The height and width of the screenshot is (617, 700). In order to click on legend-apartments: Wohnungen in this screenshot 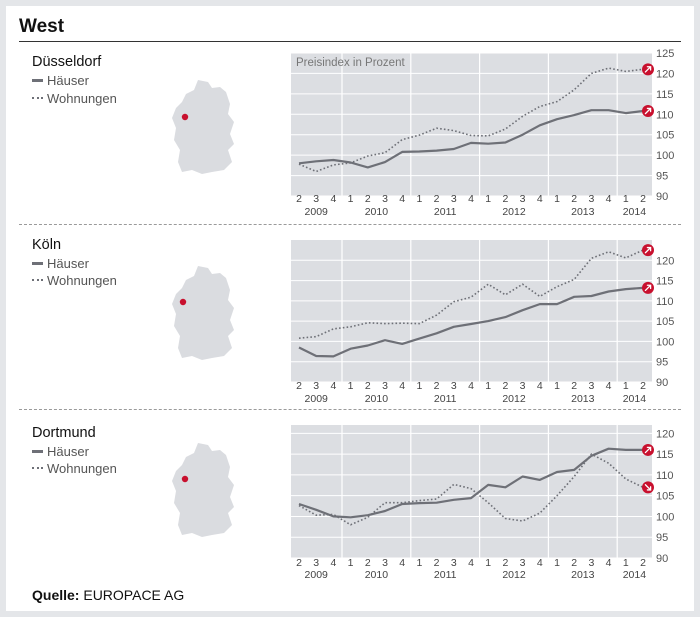, I will do `click(74, 468)`.